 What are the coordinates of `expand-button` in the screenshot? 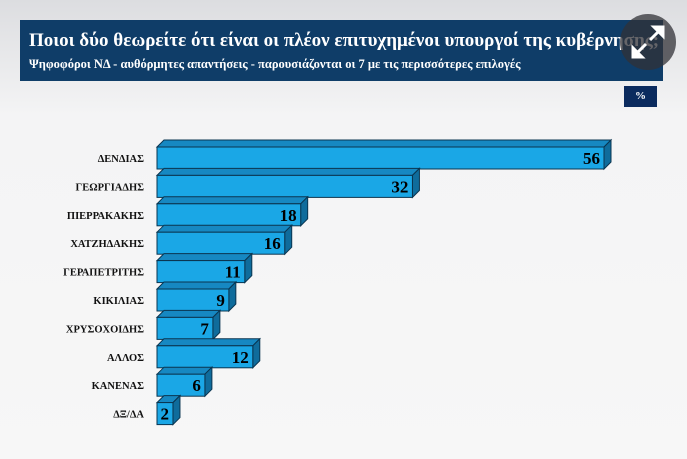 It's located at (648, 42).